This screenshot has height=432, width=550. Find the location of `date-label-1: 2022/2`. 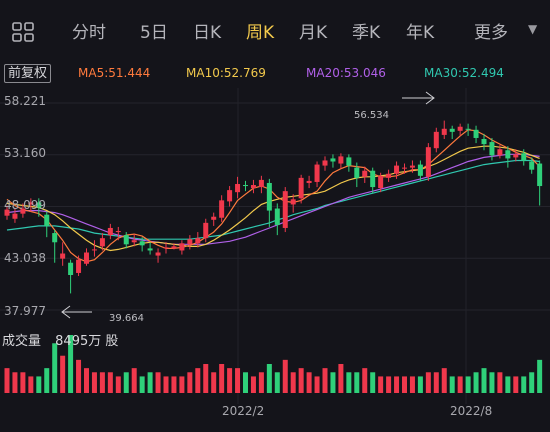

date-label-1: 2022/2 is located at coordinates (243, 411).